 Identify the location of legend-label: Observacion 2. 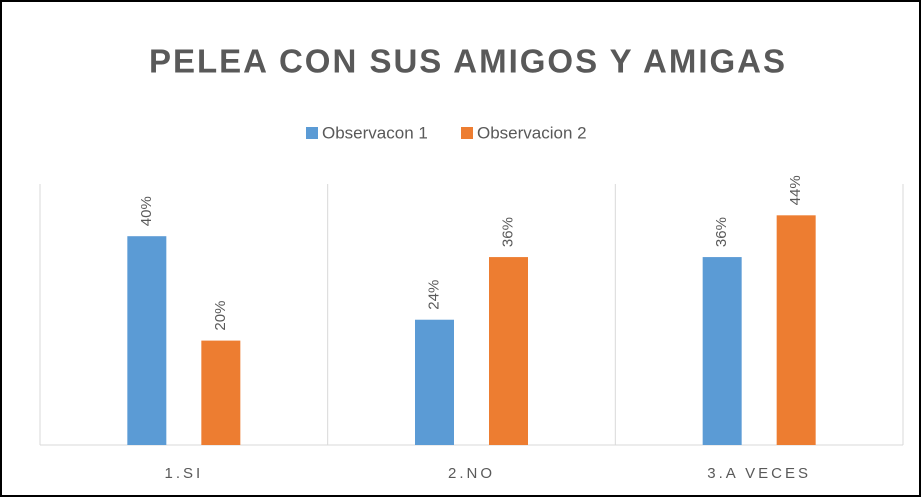
(532, 132).